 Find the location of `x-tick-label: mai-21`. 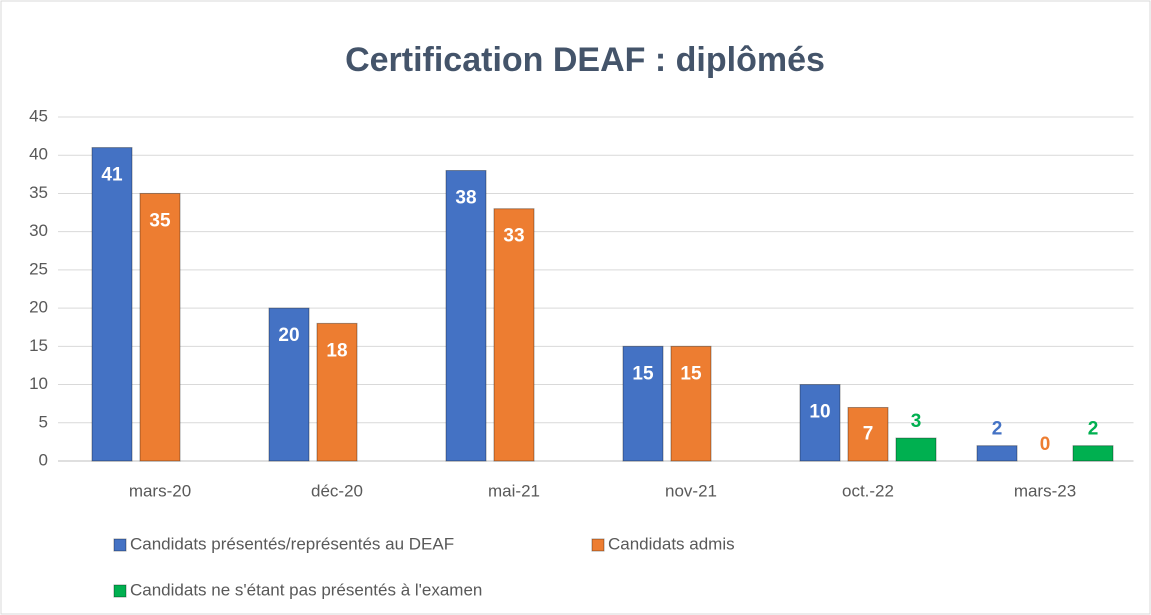

x-tick-label: mai-21 is located at coordinates (514, 490).